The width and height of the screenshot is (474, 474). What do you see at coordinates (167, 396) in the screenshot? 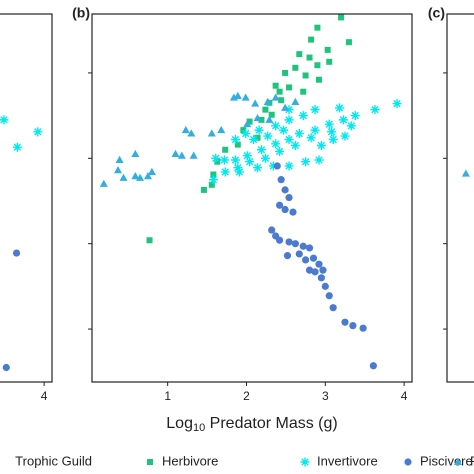
I see `x-tick-label: 1` at bounding box center [167, 396].